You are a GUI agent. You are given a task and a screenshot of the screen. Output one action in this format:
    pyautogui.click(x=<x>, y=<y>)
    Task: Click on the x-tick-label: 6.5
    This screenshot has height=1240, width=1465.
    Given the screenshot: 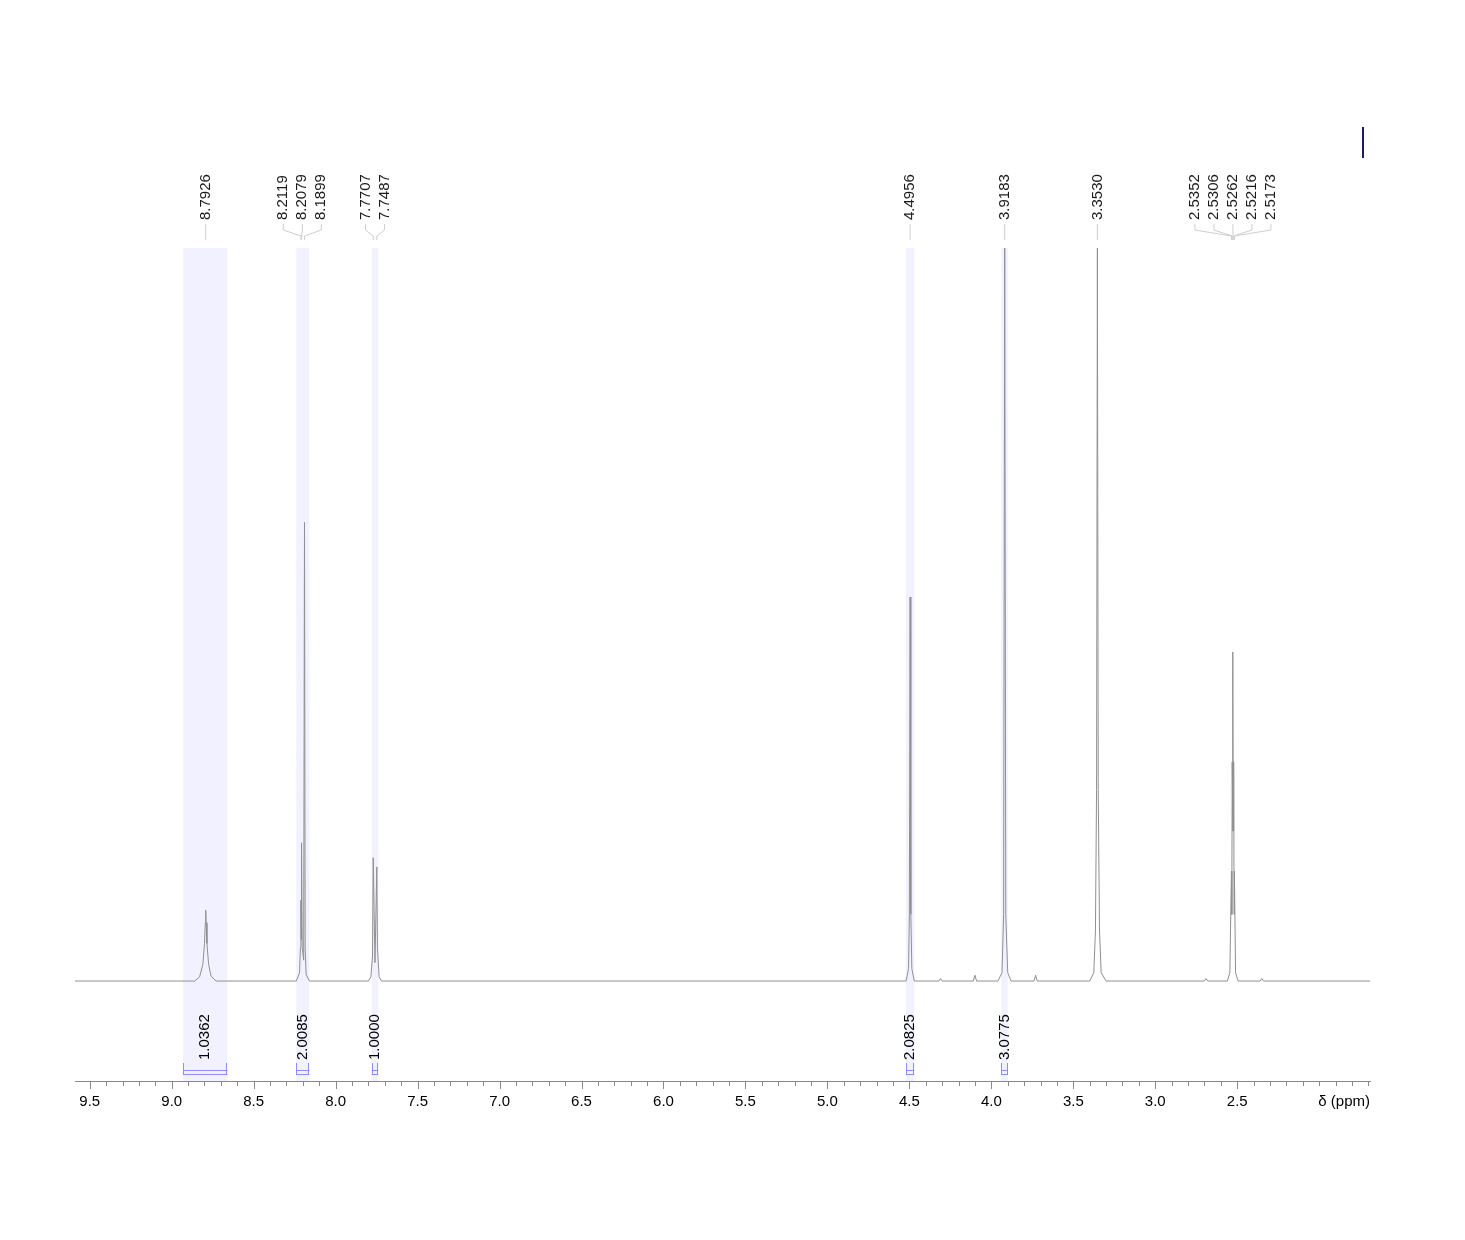 What is the action you would take?
    pyautogui.click(x=581, y=1101)
    